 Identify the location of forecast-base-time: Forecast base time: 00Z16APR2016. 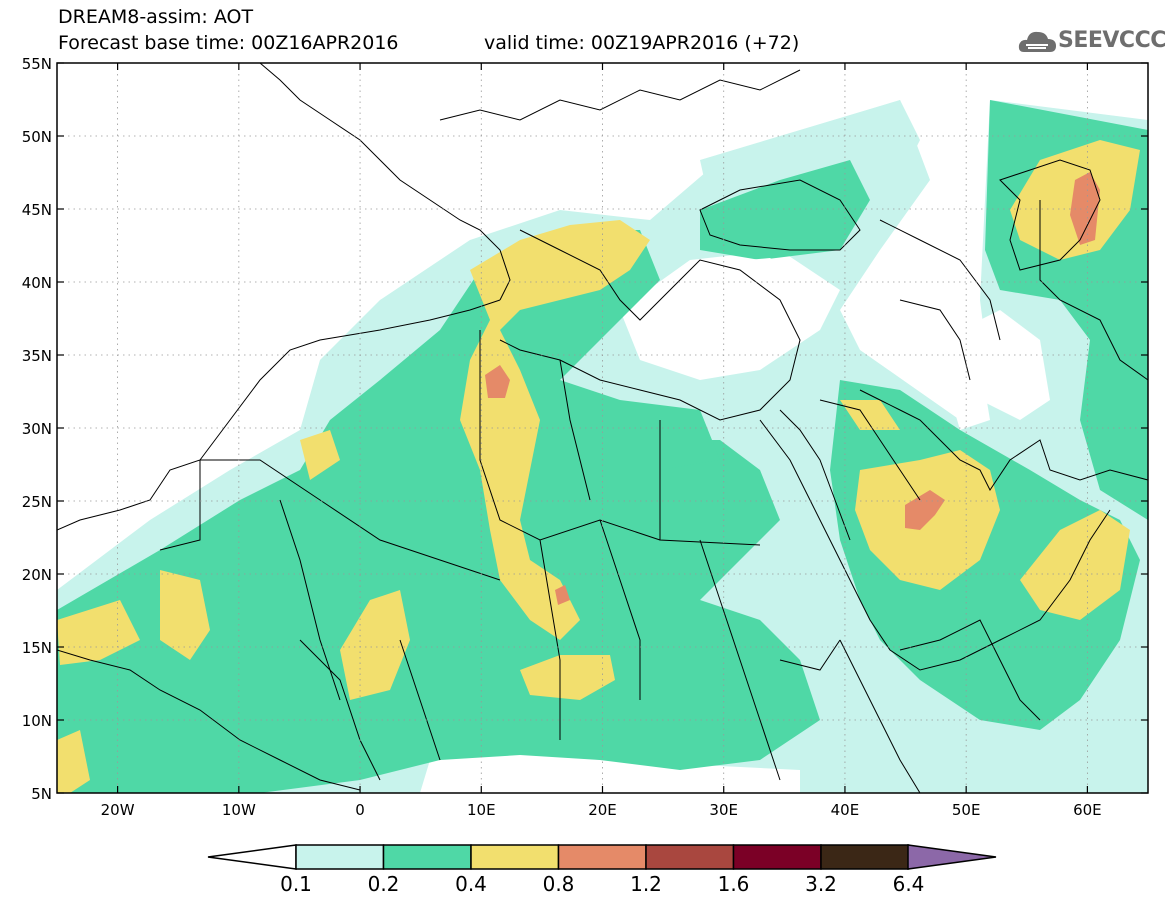
(228, 43).